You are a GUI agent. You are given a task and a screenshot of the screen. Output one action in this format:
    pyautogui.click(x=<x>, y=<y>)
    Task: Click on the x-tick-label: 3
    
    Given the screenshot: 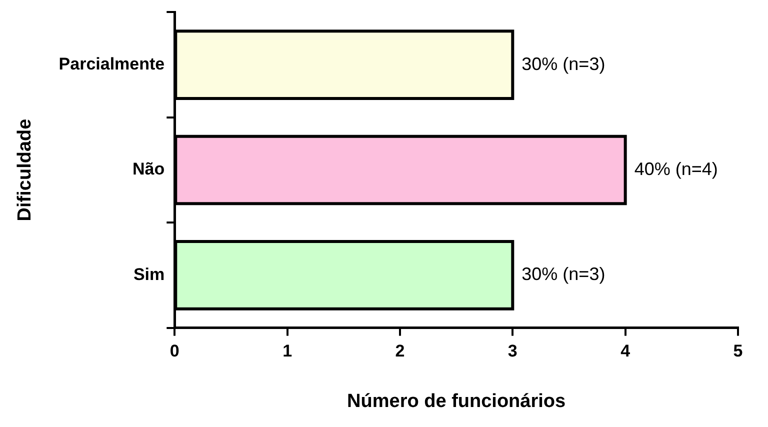 What is the action you would take?
    pyautogui.click(x=513, y=351)
    